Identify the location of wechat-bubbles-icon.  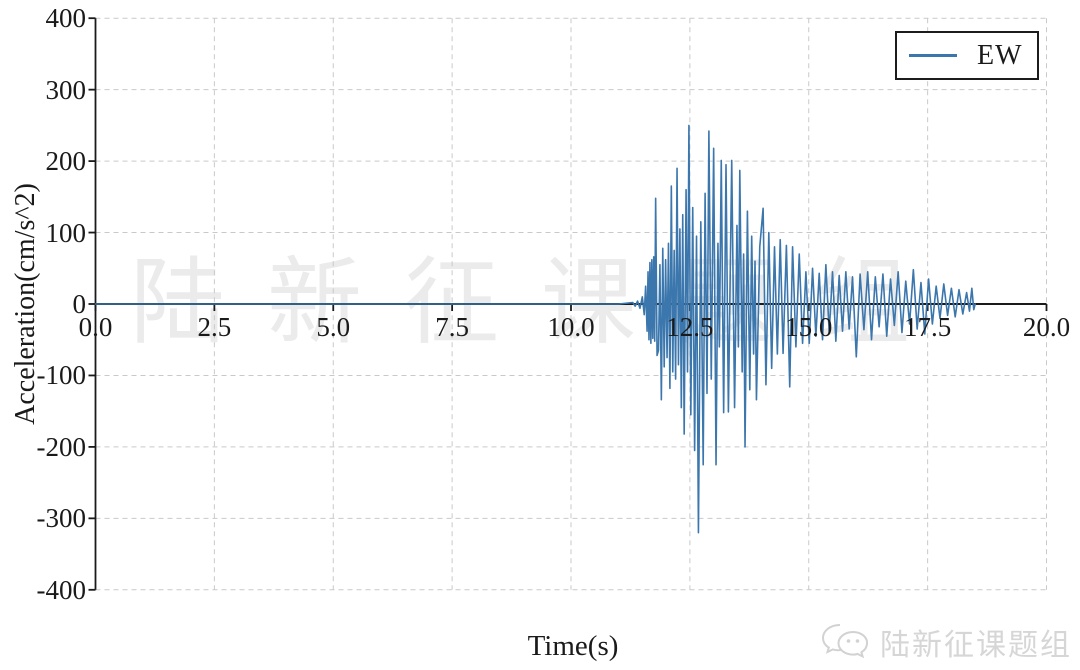
(846, 642).